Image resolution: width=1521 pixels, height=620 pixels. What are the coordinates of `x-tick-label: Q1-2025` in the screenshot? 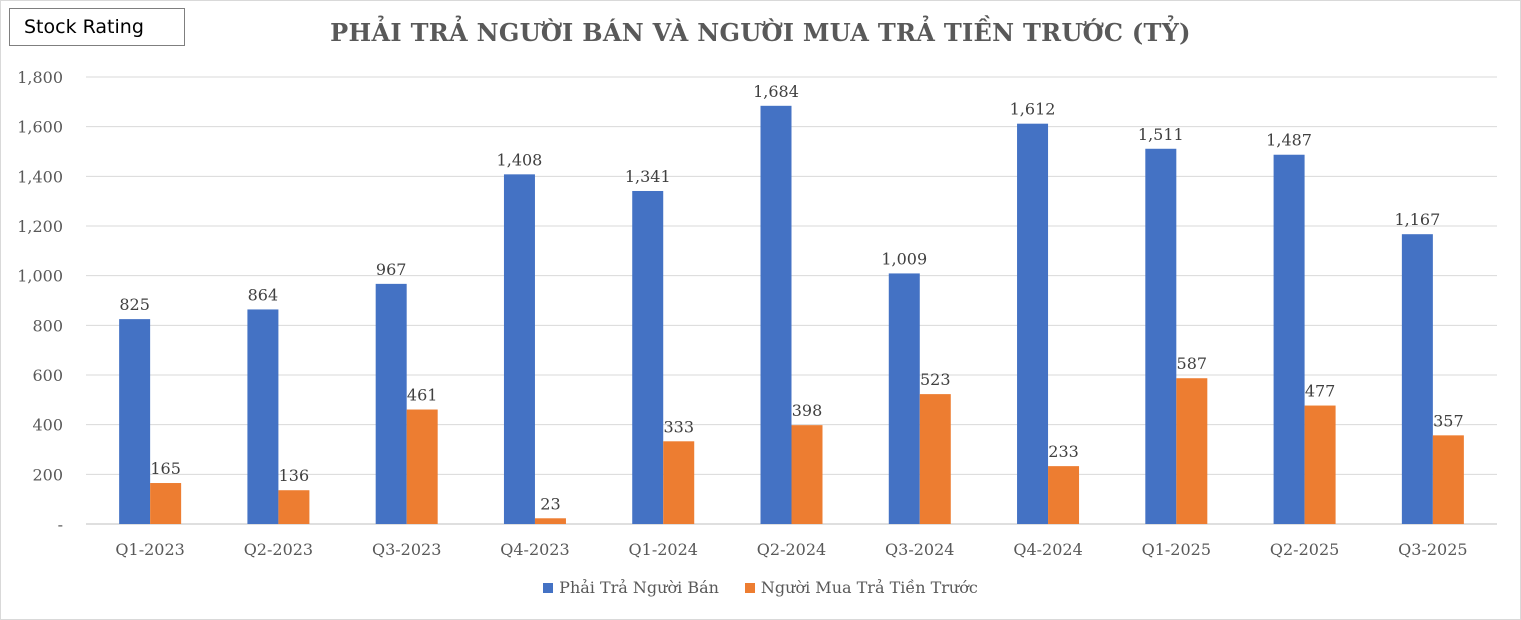 It's located at (1176, 549).